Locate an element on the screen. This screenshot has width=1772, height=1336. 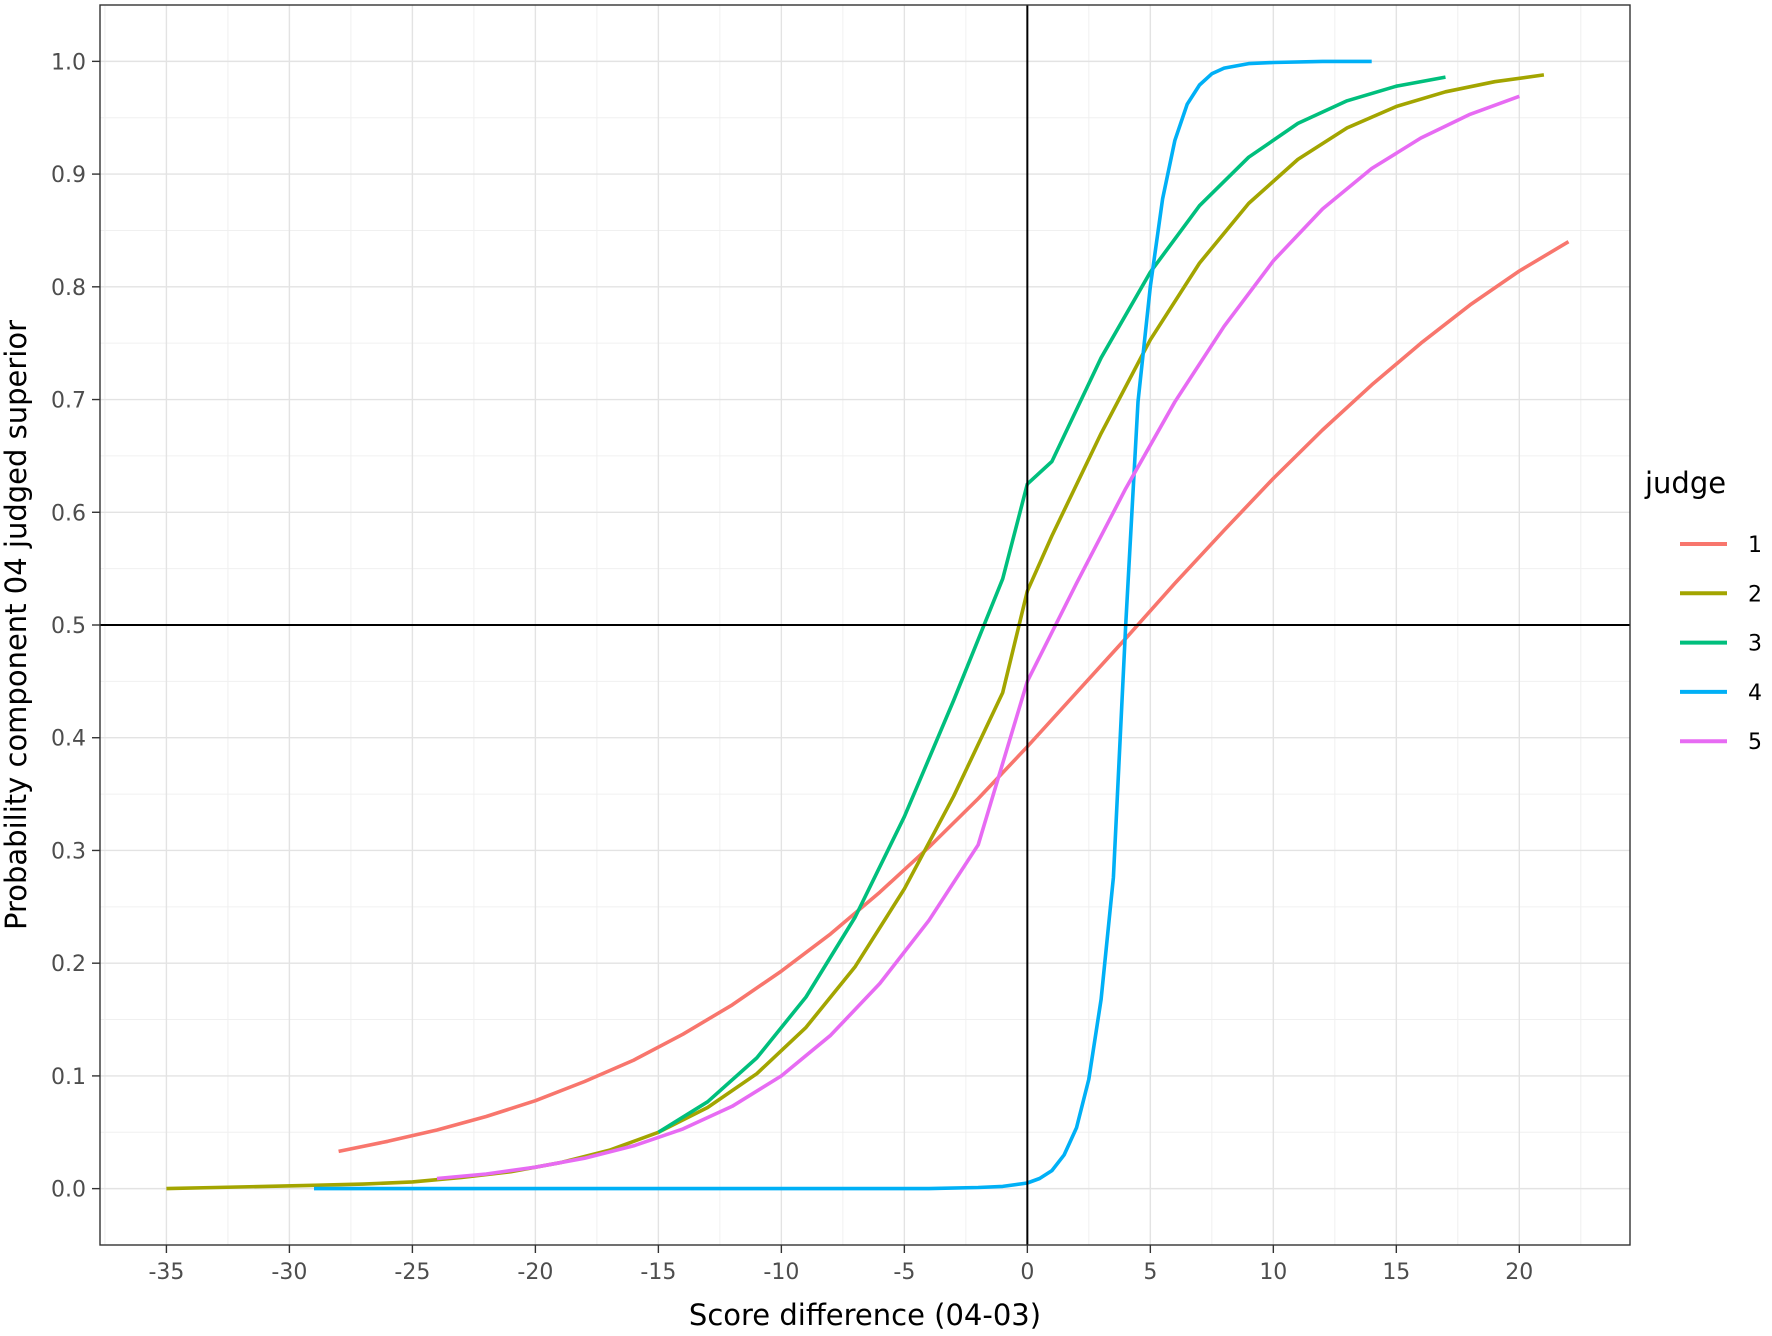
legend-title: judge is located at coordinates (1685, 483).